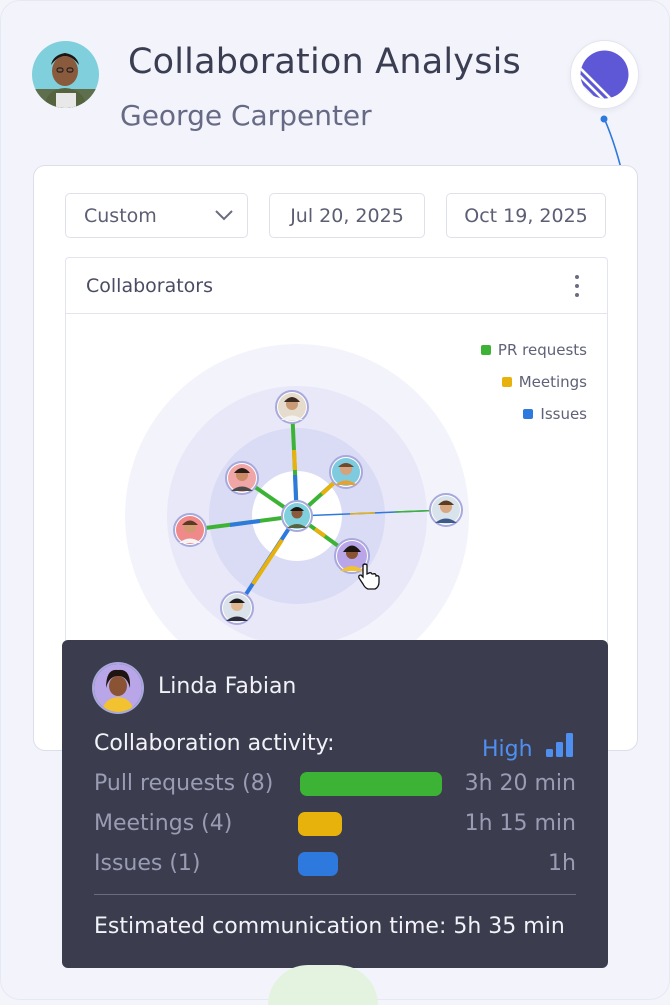  I want to click on meetings-bar, so click(320, 824).